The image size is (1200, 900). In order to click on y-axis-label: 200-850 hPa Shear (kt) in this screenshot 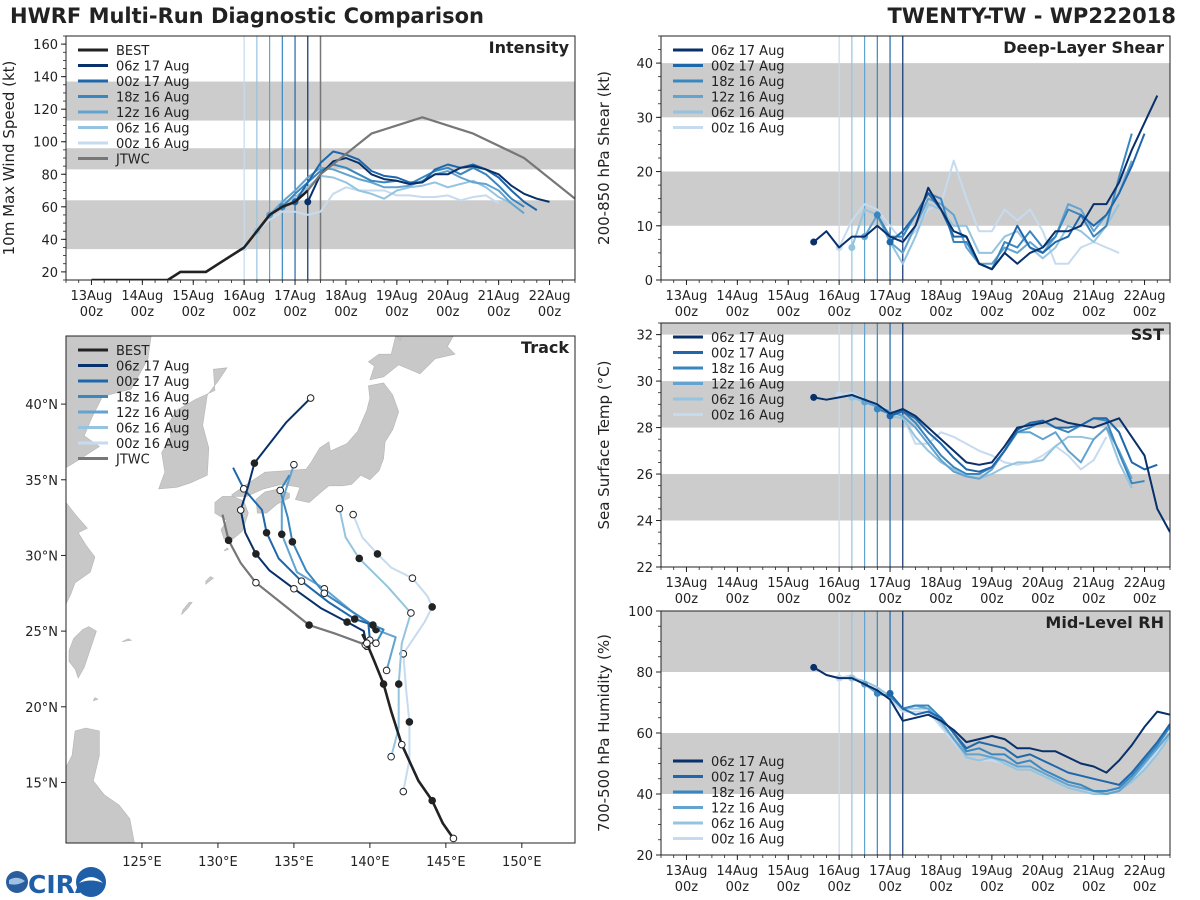, I will do `click(604, 158)`.